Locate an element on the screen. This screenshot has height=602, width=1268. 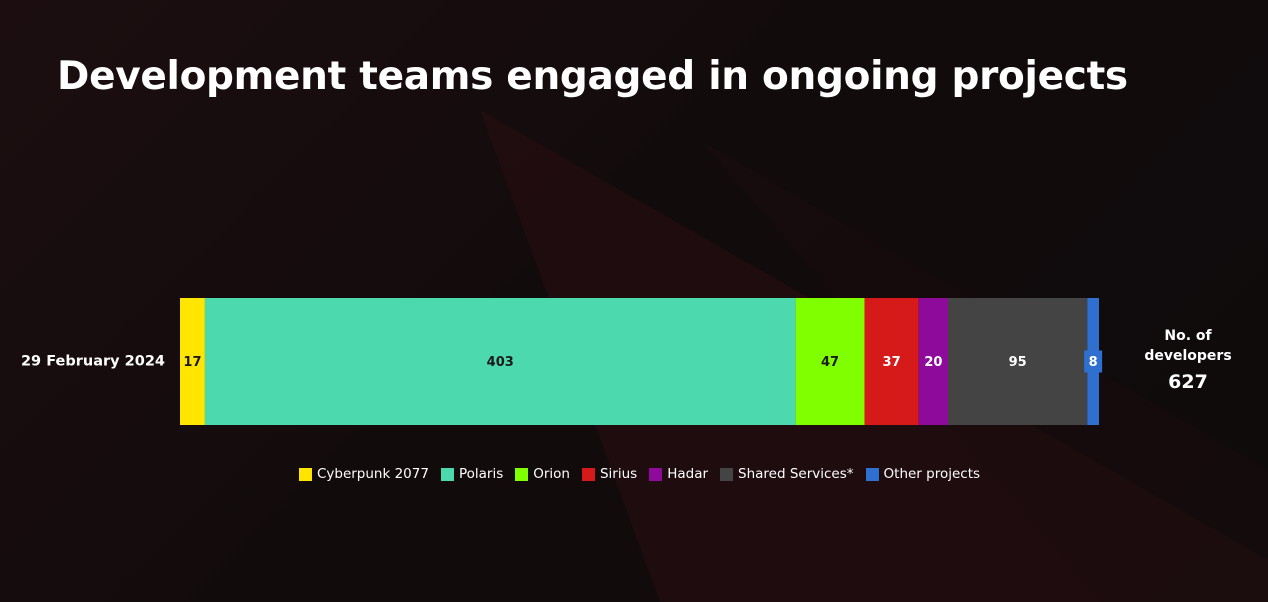
legend-item: Polaris is located at coordinates (472, 474).